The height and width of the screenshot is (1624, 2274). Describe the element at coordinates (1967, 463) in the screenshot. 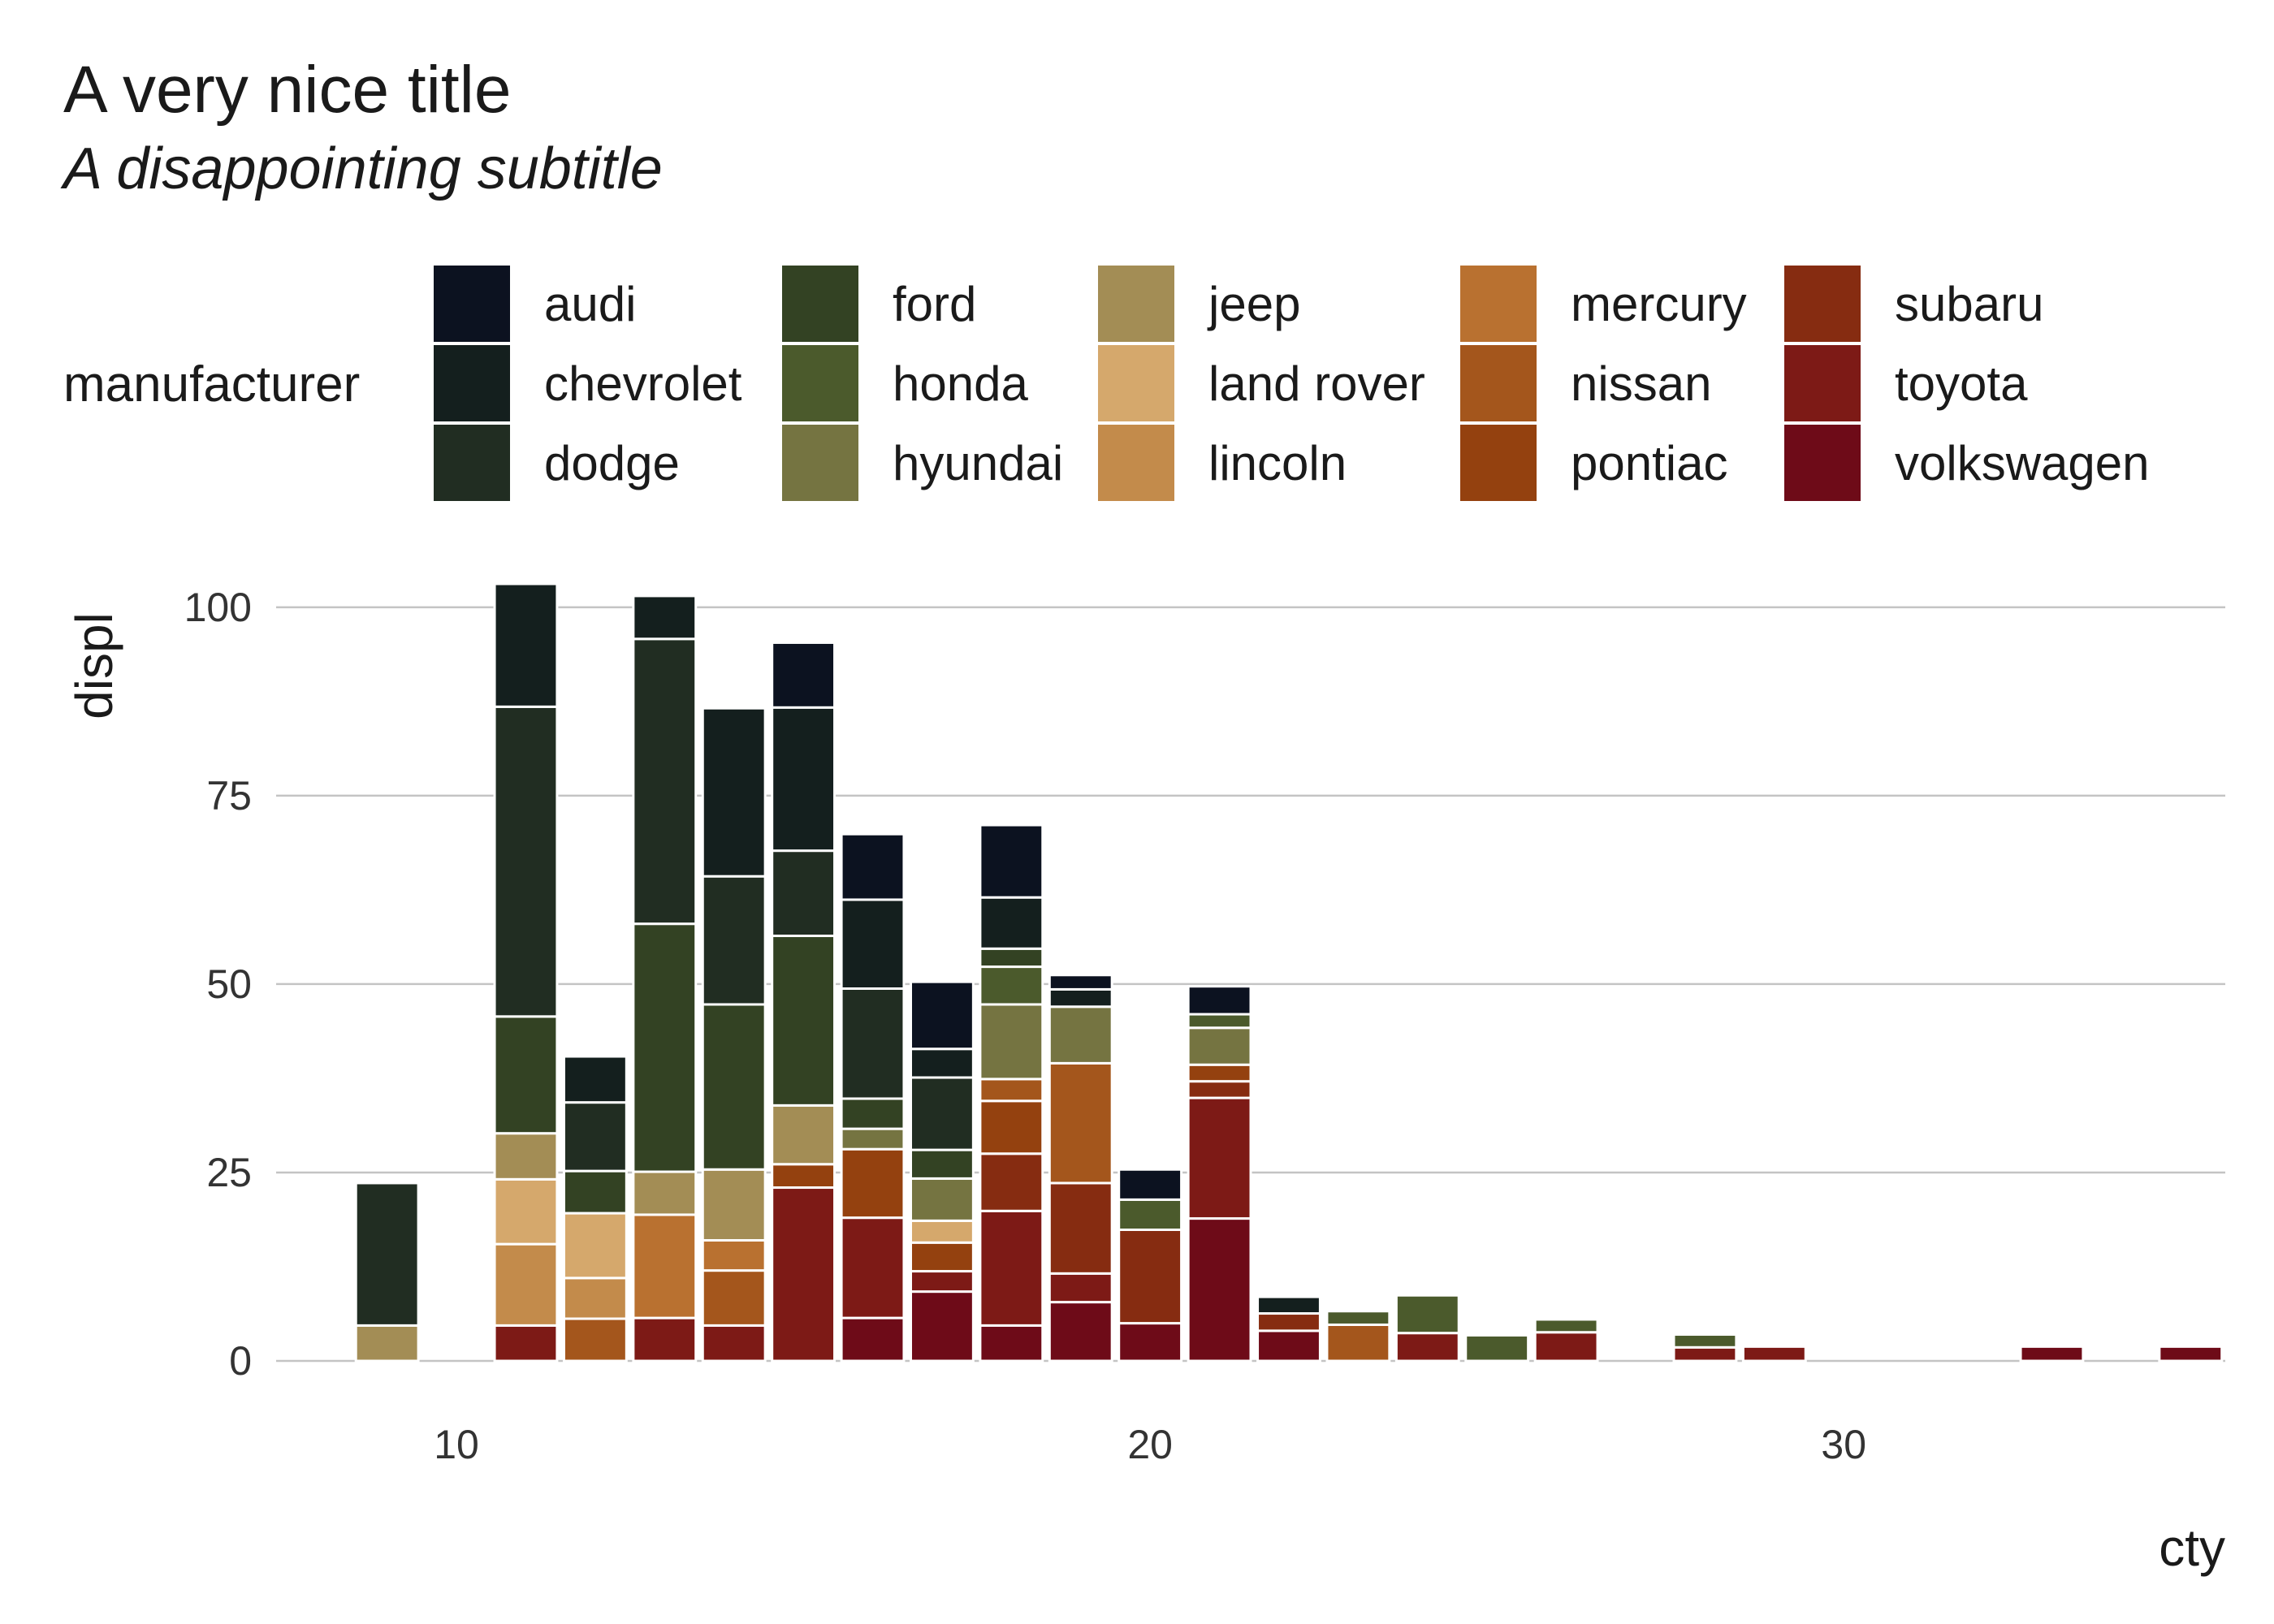

I see `legend-item-volkswagen: volkswagen` at that location.